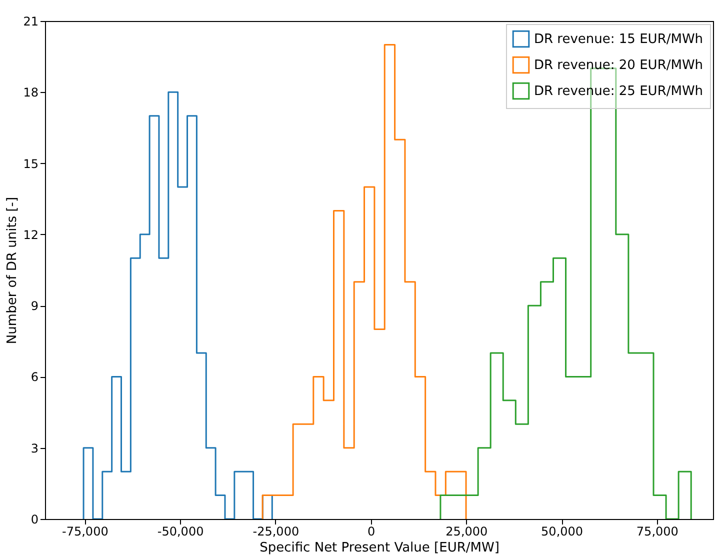 This screenshot has width=718, height=559. Describe the element at coordinates (619, 39) in the screenshot. I see `legend-label: DR revenue: 15 EUR/MWh` at that location.